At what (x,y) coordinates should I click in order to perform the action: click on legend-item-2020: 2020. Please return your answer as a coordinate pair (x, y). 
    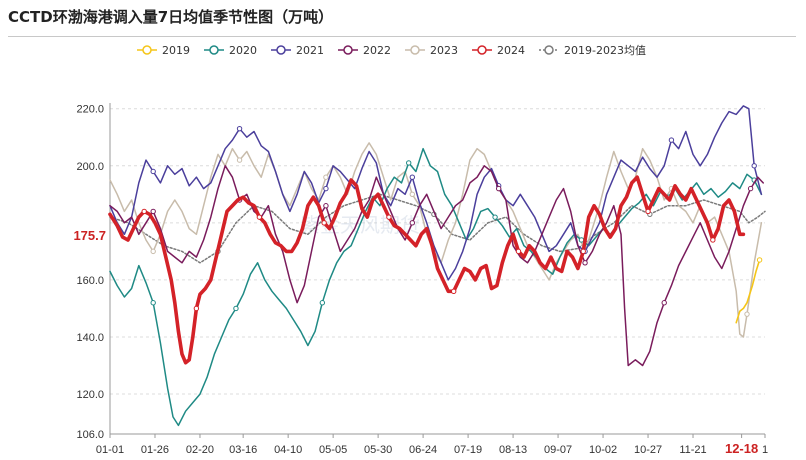
    Looking at the image, I should click on (230, 50).